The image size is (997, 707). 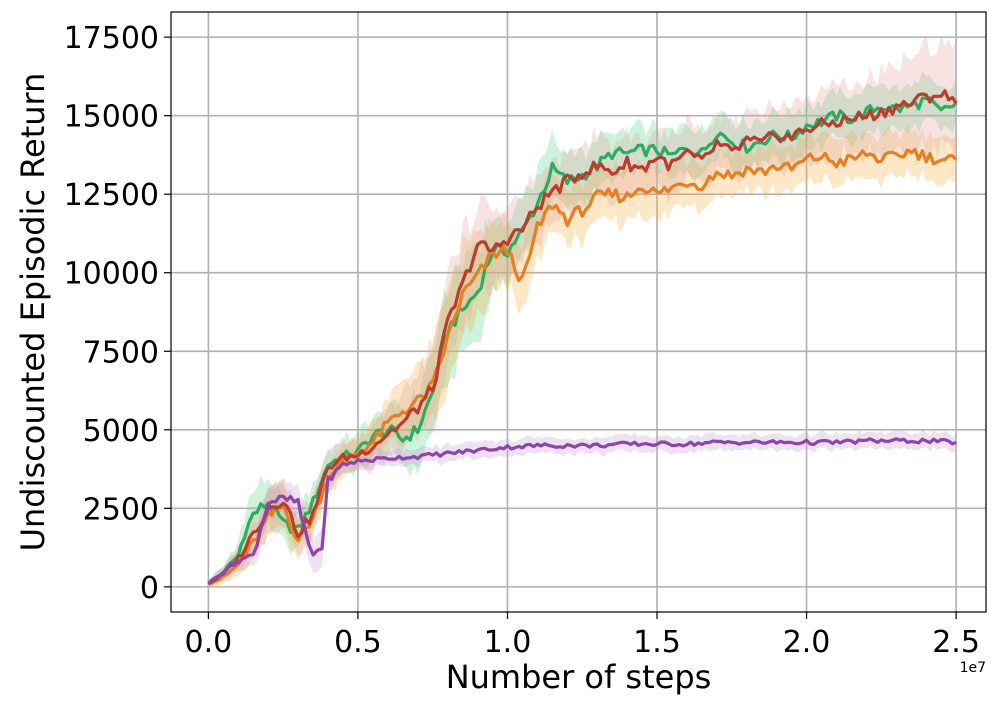 What do you see at coordinates (508, 642) in the screenshot?
I see `x-tick-label: 1.0` at bounding box center [508, 642].